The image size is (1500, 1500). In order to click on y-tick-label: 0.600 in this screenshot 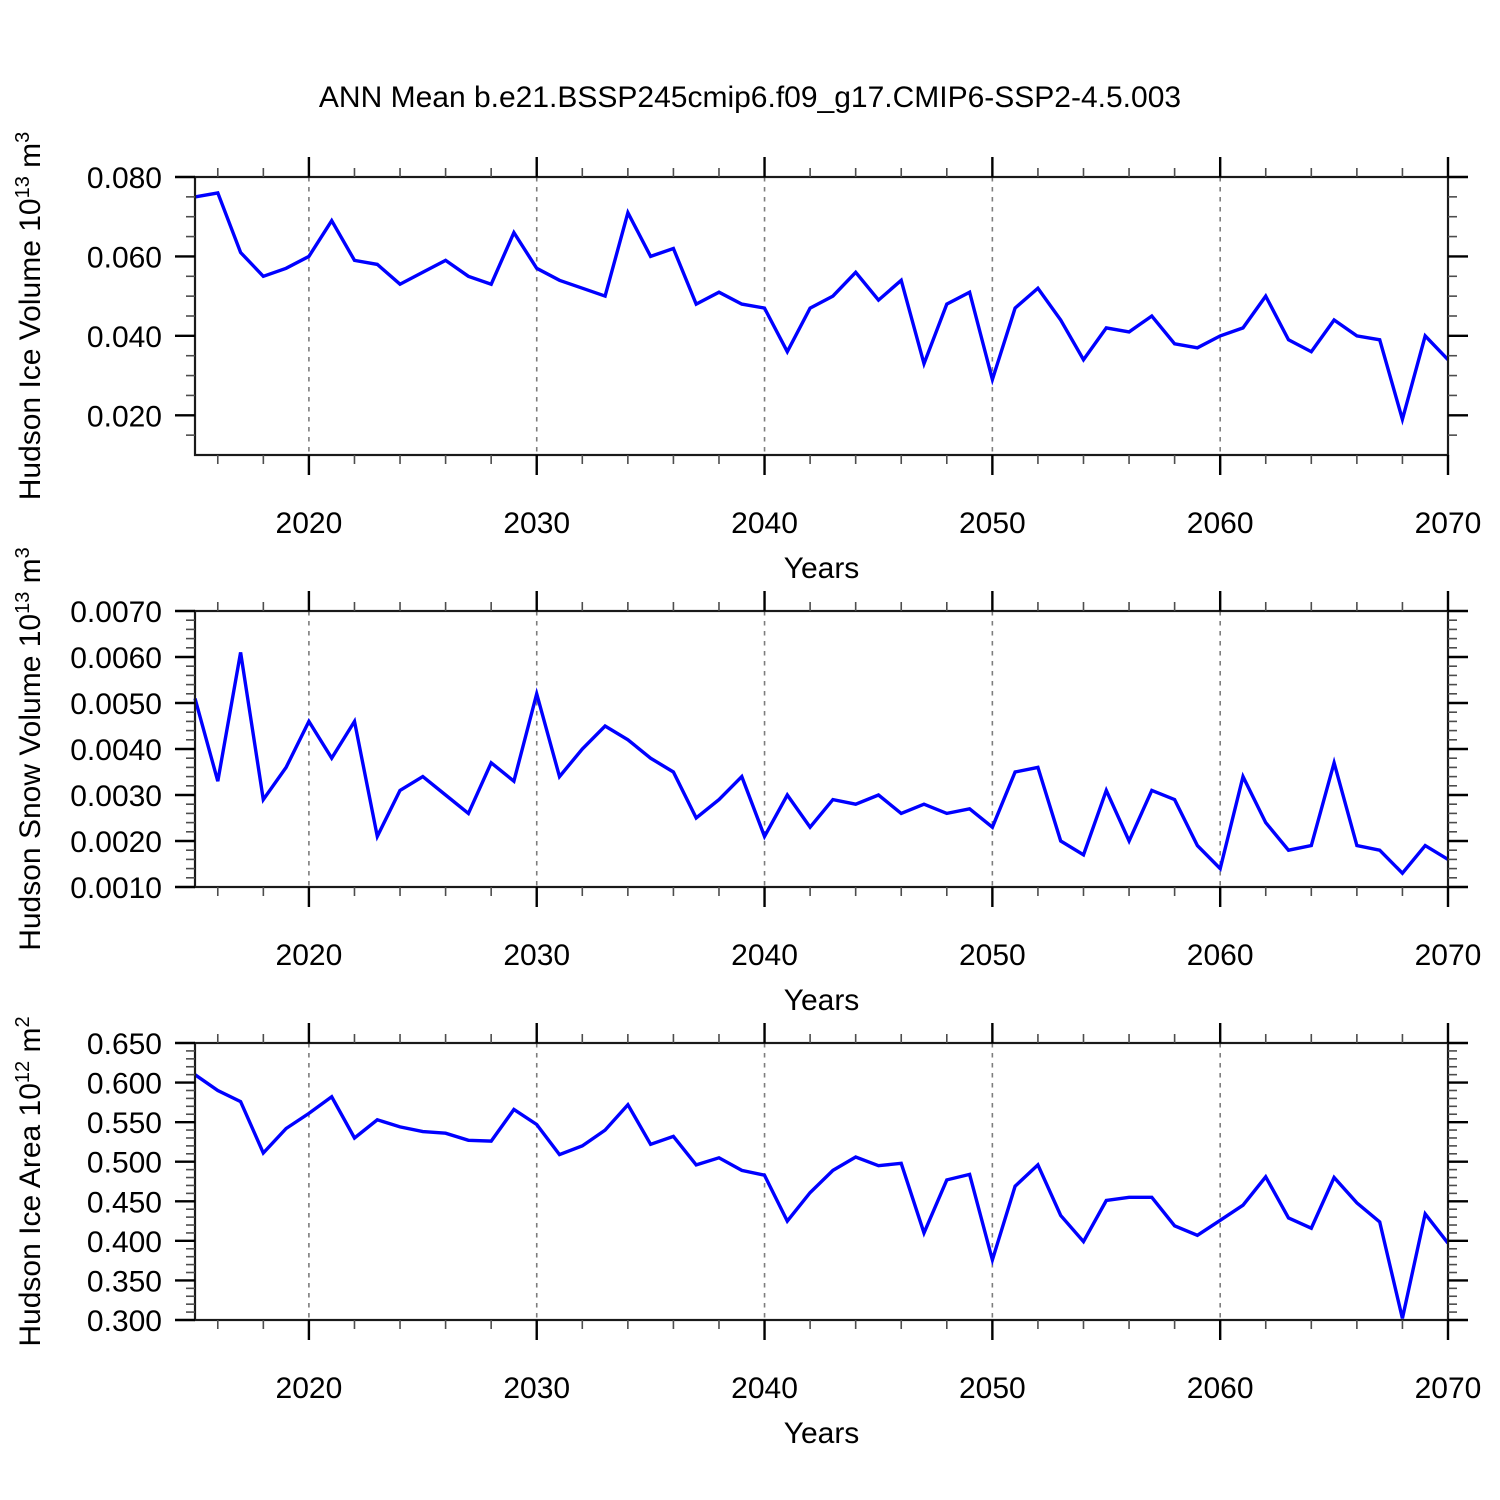, I will do `click(124, 1084)`.